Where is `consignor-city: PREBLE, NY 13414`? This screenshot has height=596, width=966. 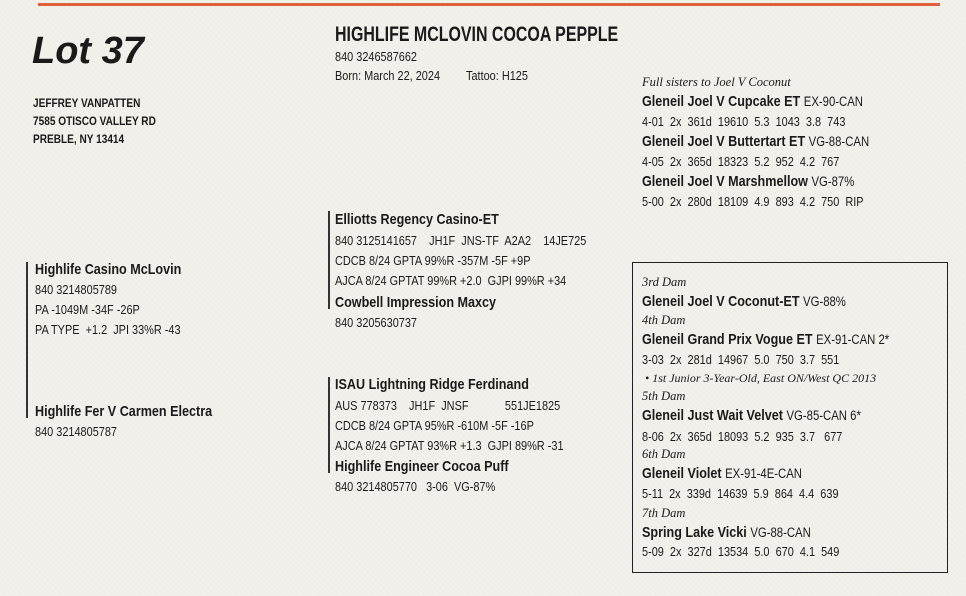 consignor-city: PREBLE, NY 13414 is located at coordinates (79, 139).